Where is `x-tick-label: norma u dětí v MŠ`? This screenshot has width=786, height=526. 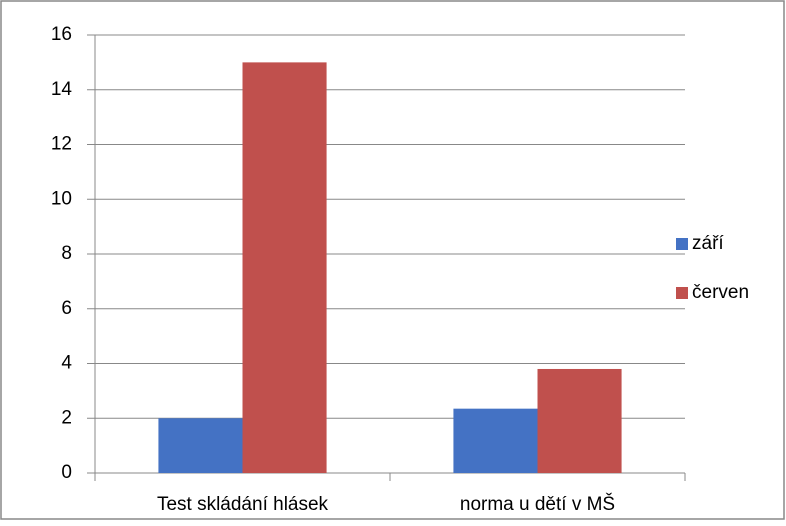 x-tick-label: norma u dětí v MŠ is located at coordinates (537, 504).